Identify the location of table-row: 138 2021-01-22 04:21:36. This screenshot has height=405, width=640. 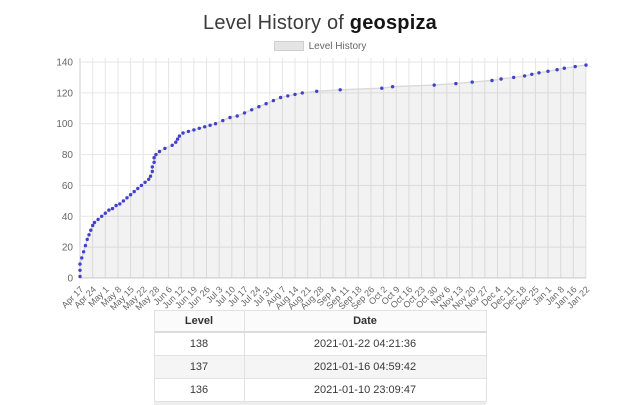
(320, 343).